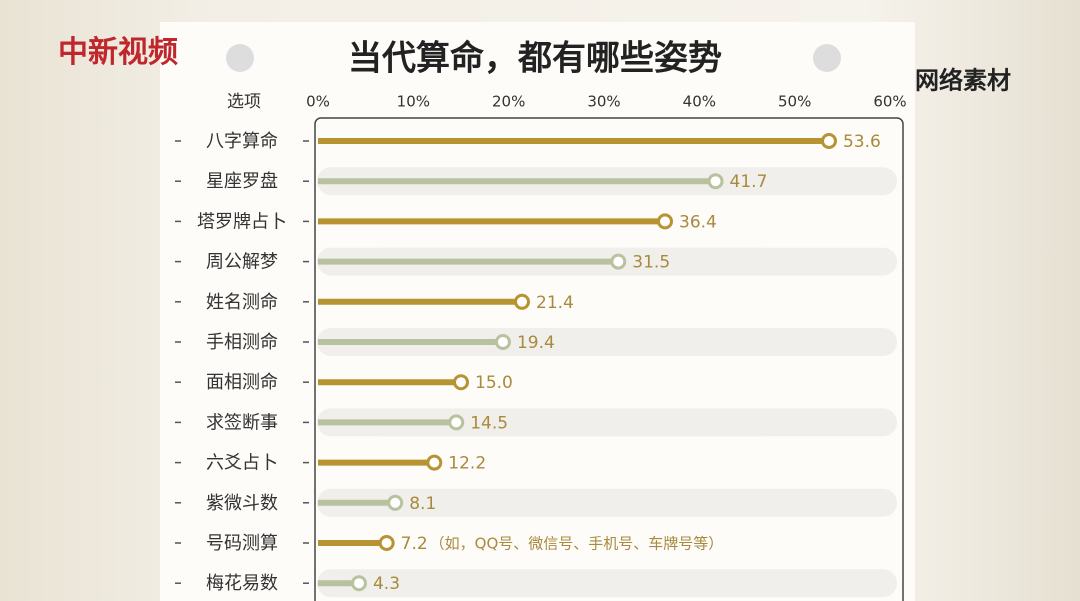 This screenshot has height=601, width=1080. What do you see at coordinates (413, 102) in the screenshot?
I see `x-tick-label: 10%` at bounding box center [413, 102].